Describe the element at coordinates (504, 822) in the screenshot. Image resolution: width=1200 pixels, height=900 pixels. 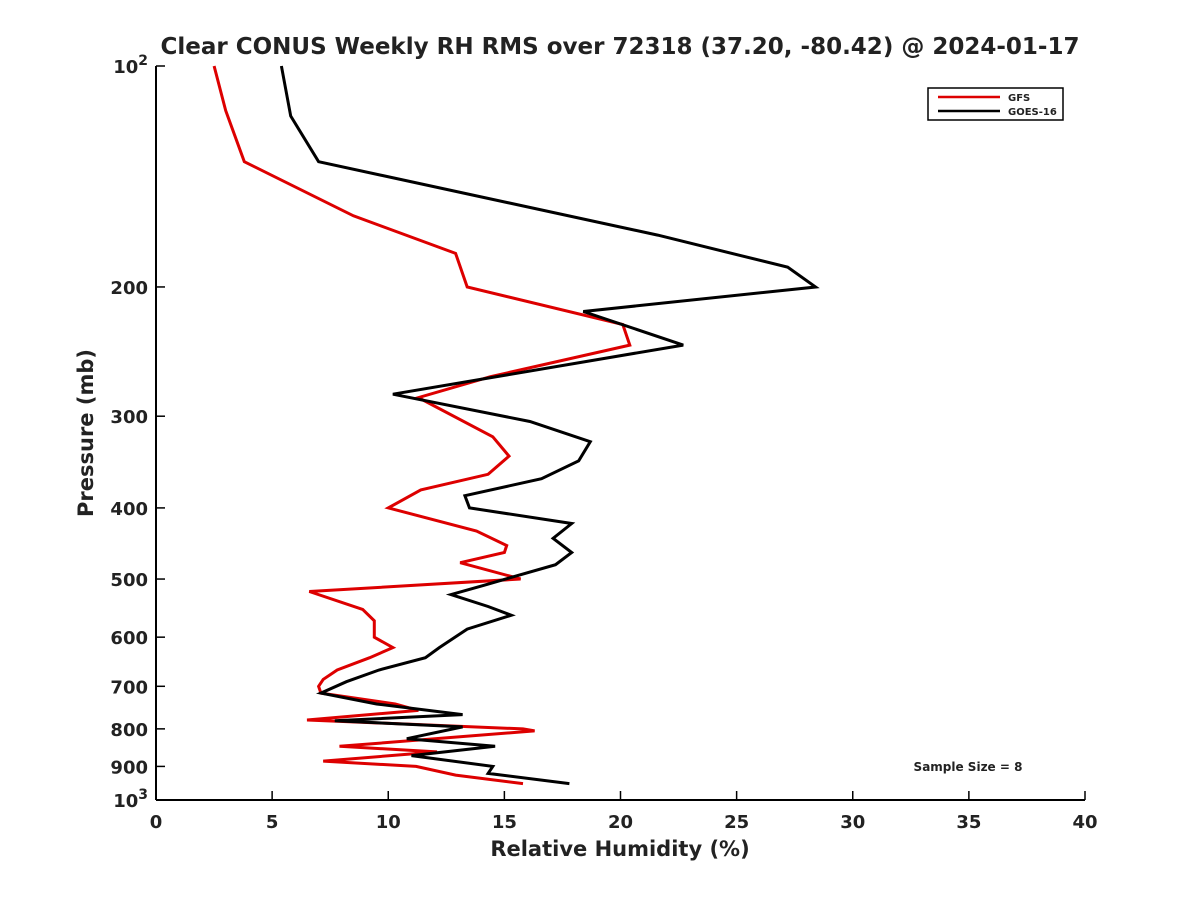
I see `x-tick-label: 15` at that location.